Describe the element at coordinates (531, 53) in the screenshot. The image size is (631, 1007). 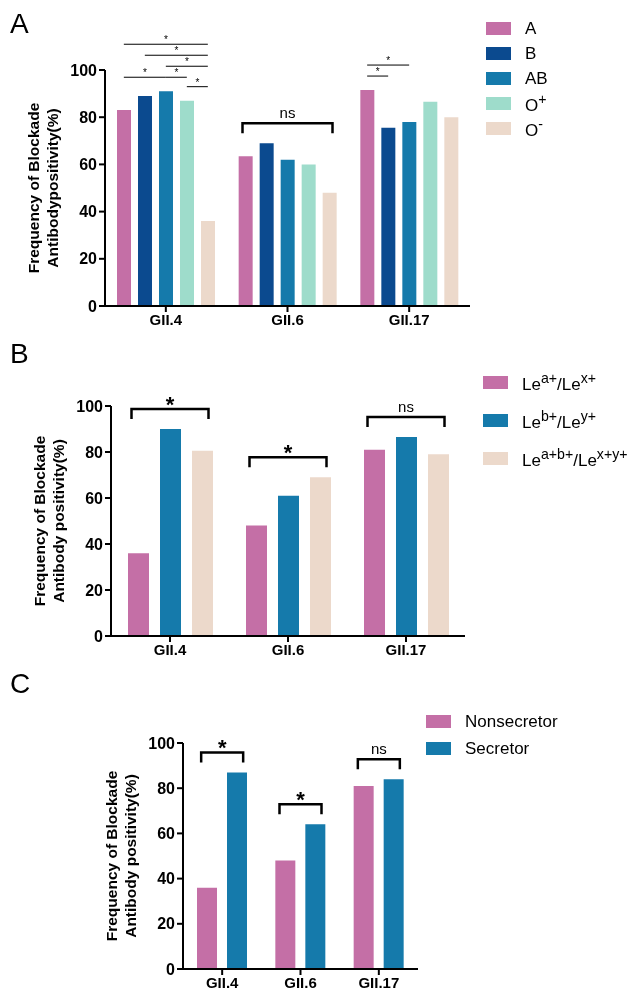
I see `legend-label: B` at that location.